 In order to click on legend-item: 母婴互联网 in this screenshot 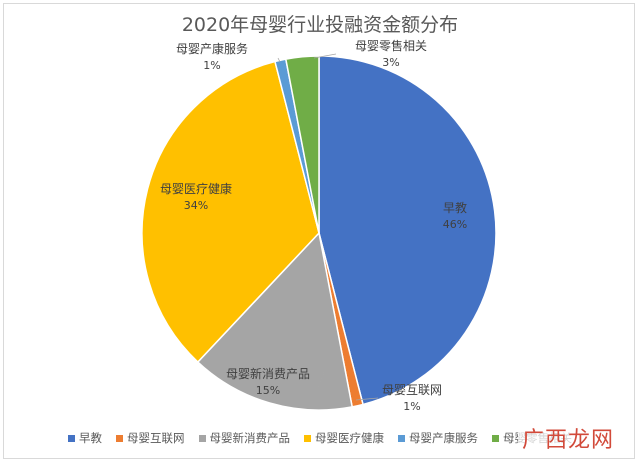, I will do `click(150, 438)`.